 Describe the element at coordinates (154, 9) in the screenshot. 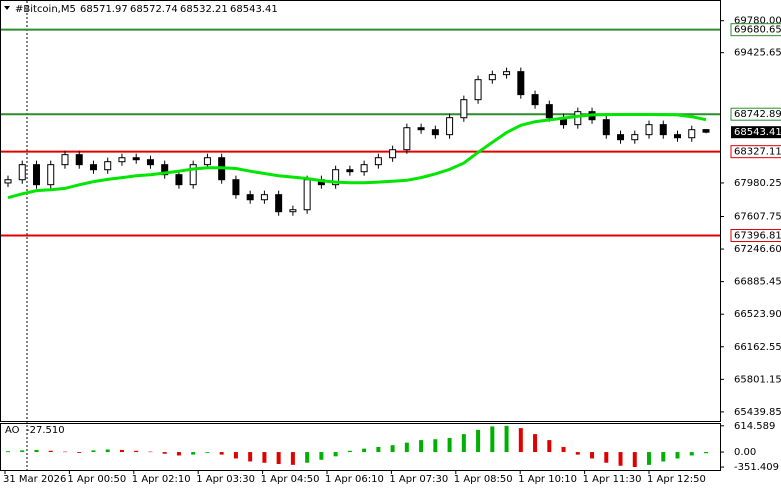

I see `header-value: 68572.74` at that location.